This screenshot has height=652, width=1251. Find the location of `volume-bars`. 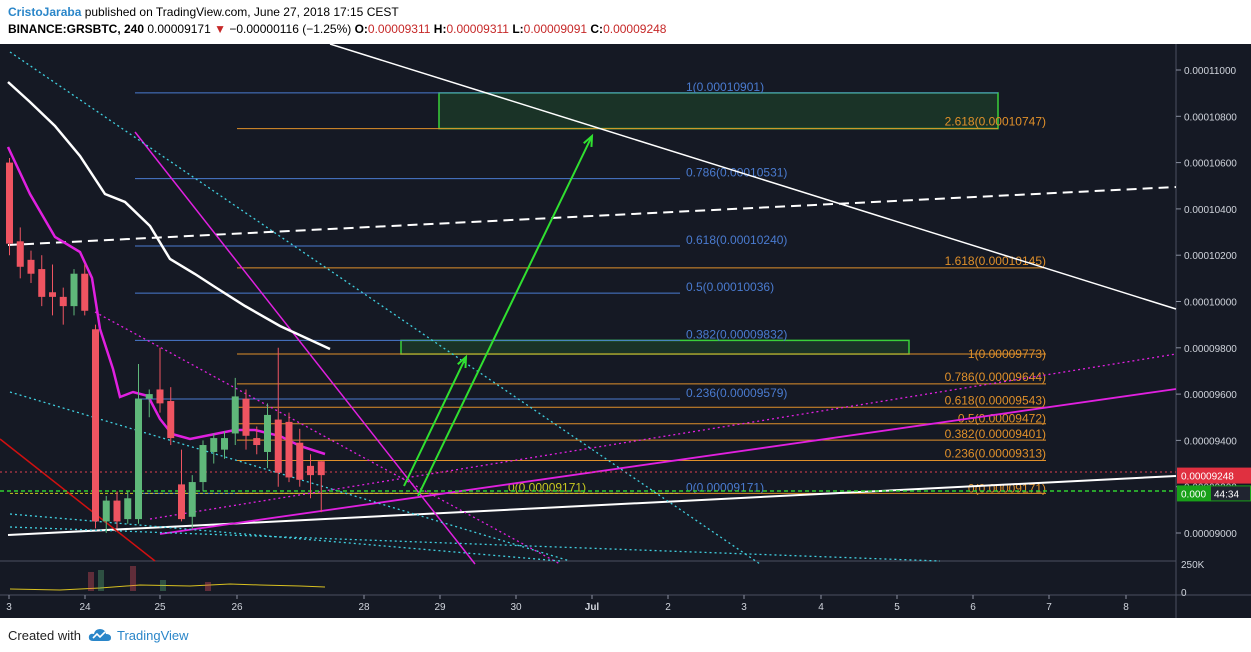

volume-bars is located at coordinates (167, 578).